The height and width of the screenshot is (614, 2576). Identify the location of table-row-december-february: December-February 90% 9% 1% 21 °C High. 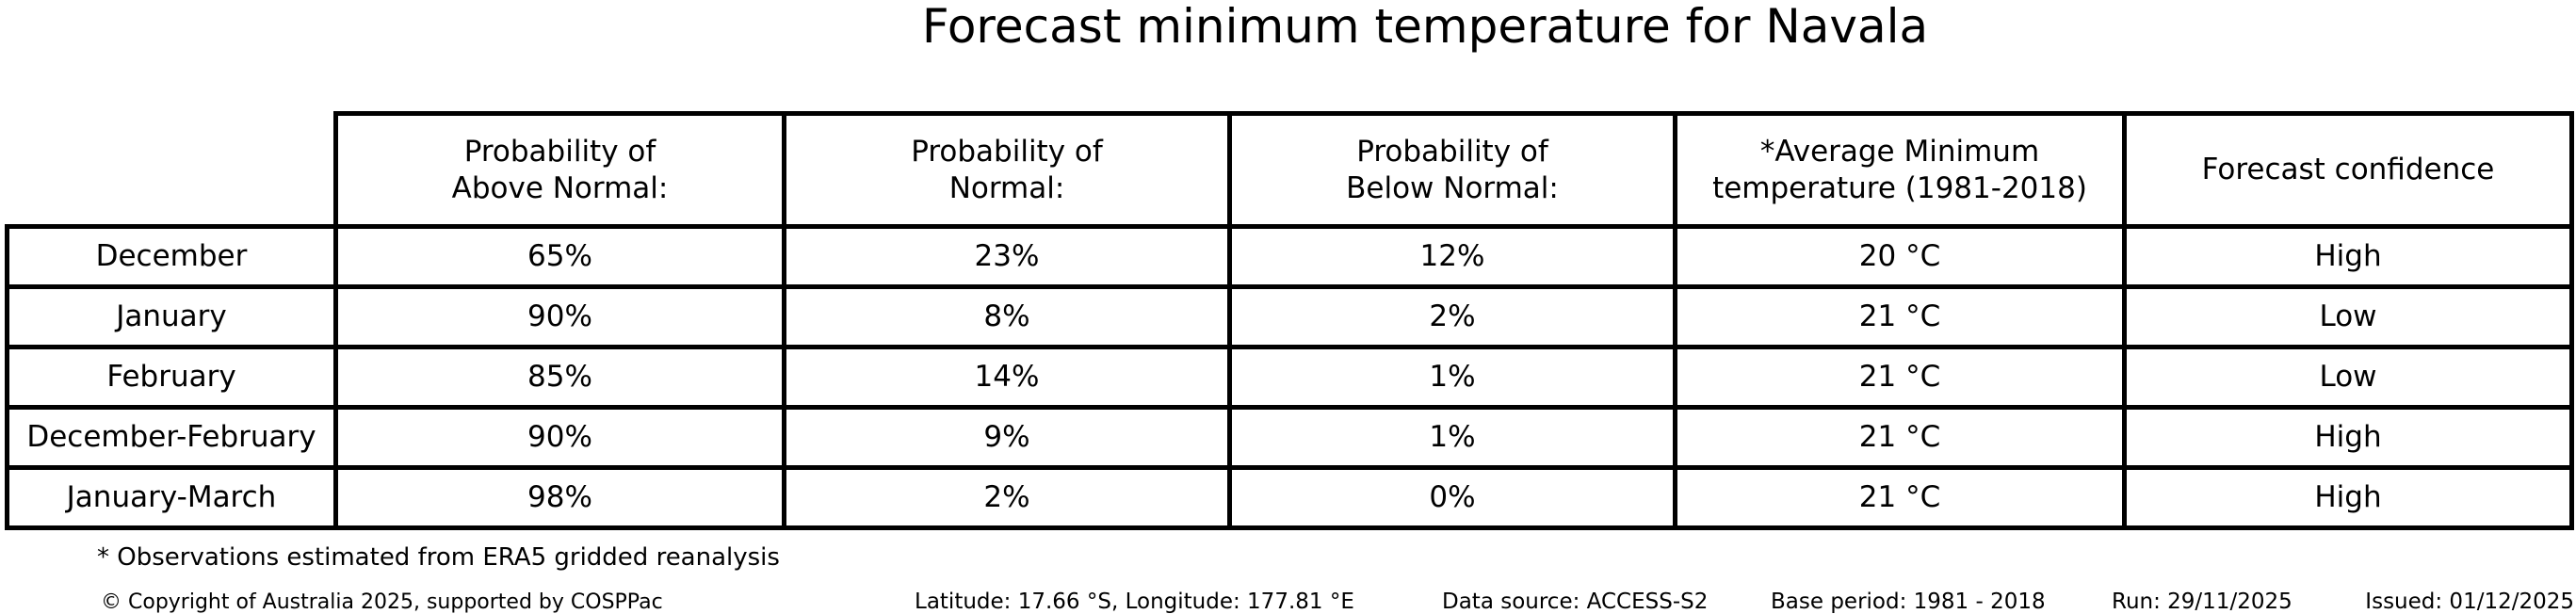
(1289, 437).